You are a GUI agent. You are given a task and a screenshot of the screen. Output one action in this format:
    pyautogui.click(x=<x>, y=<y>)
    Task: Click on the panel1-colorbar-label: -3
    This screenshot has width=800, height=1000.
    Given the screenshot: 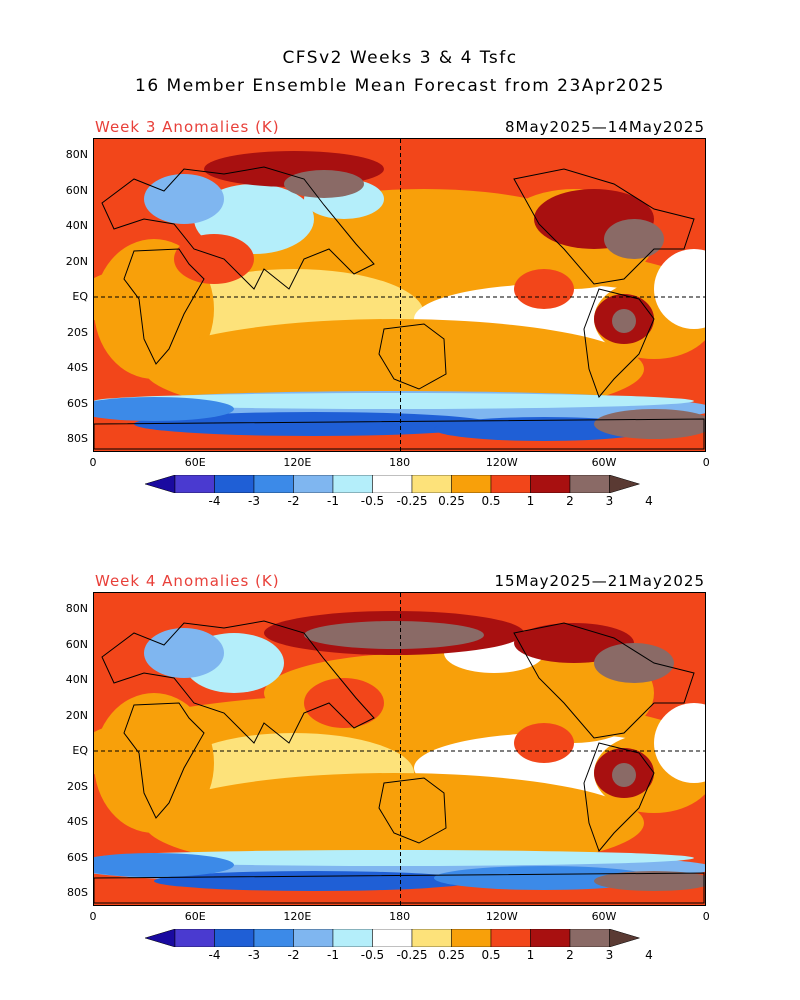 What is the action you would take?
    pyautogui.click(x=254, y=501)
    